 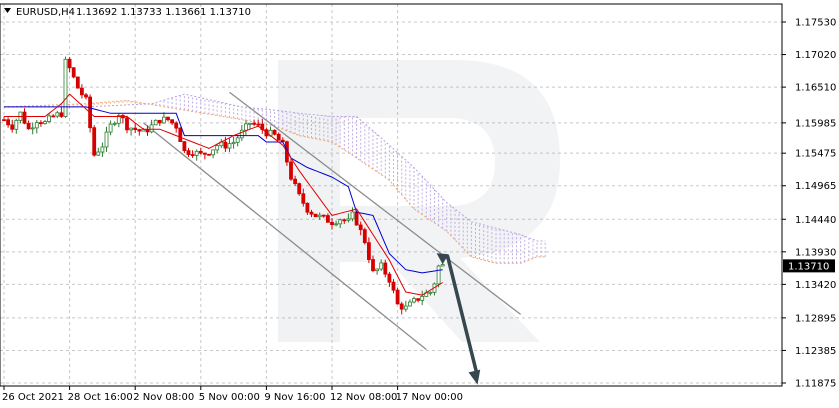 What do you see at coordinates (33, 397) in the screenshot?
I see `x-tick-label: 26 Oct 2021` at bounding box center [33, 397].